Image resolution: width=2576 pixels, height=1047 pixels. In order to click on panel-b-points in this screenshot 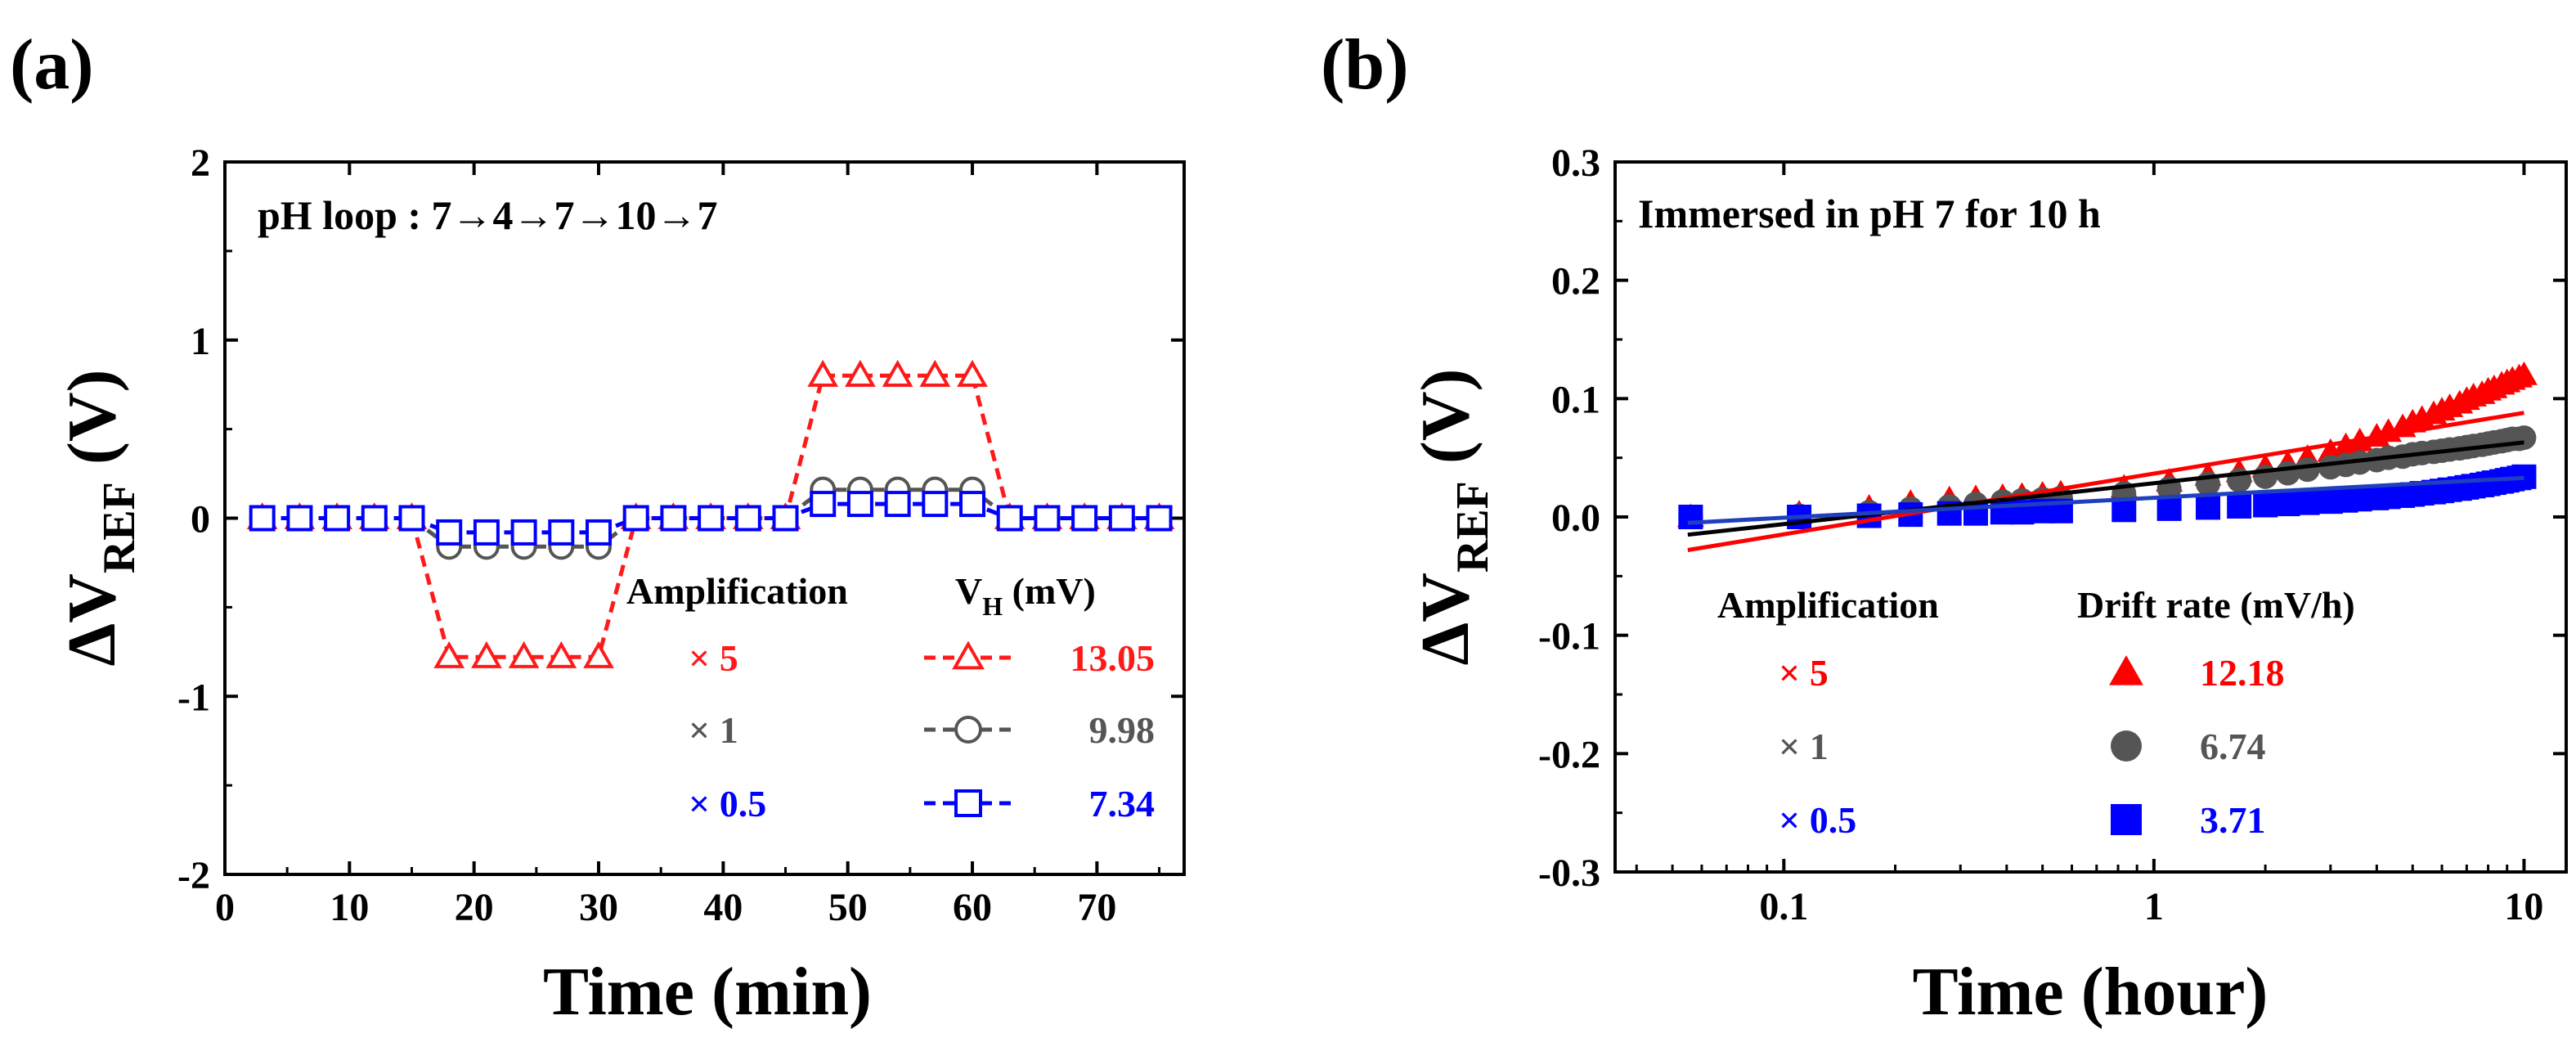, I will do `click(2107, 445)`.